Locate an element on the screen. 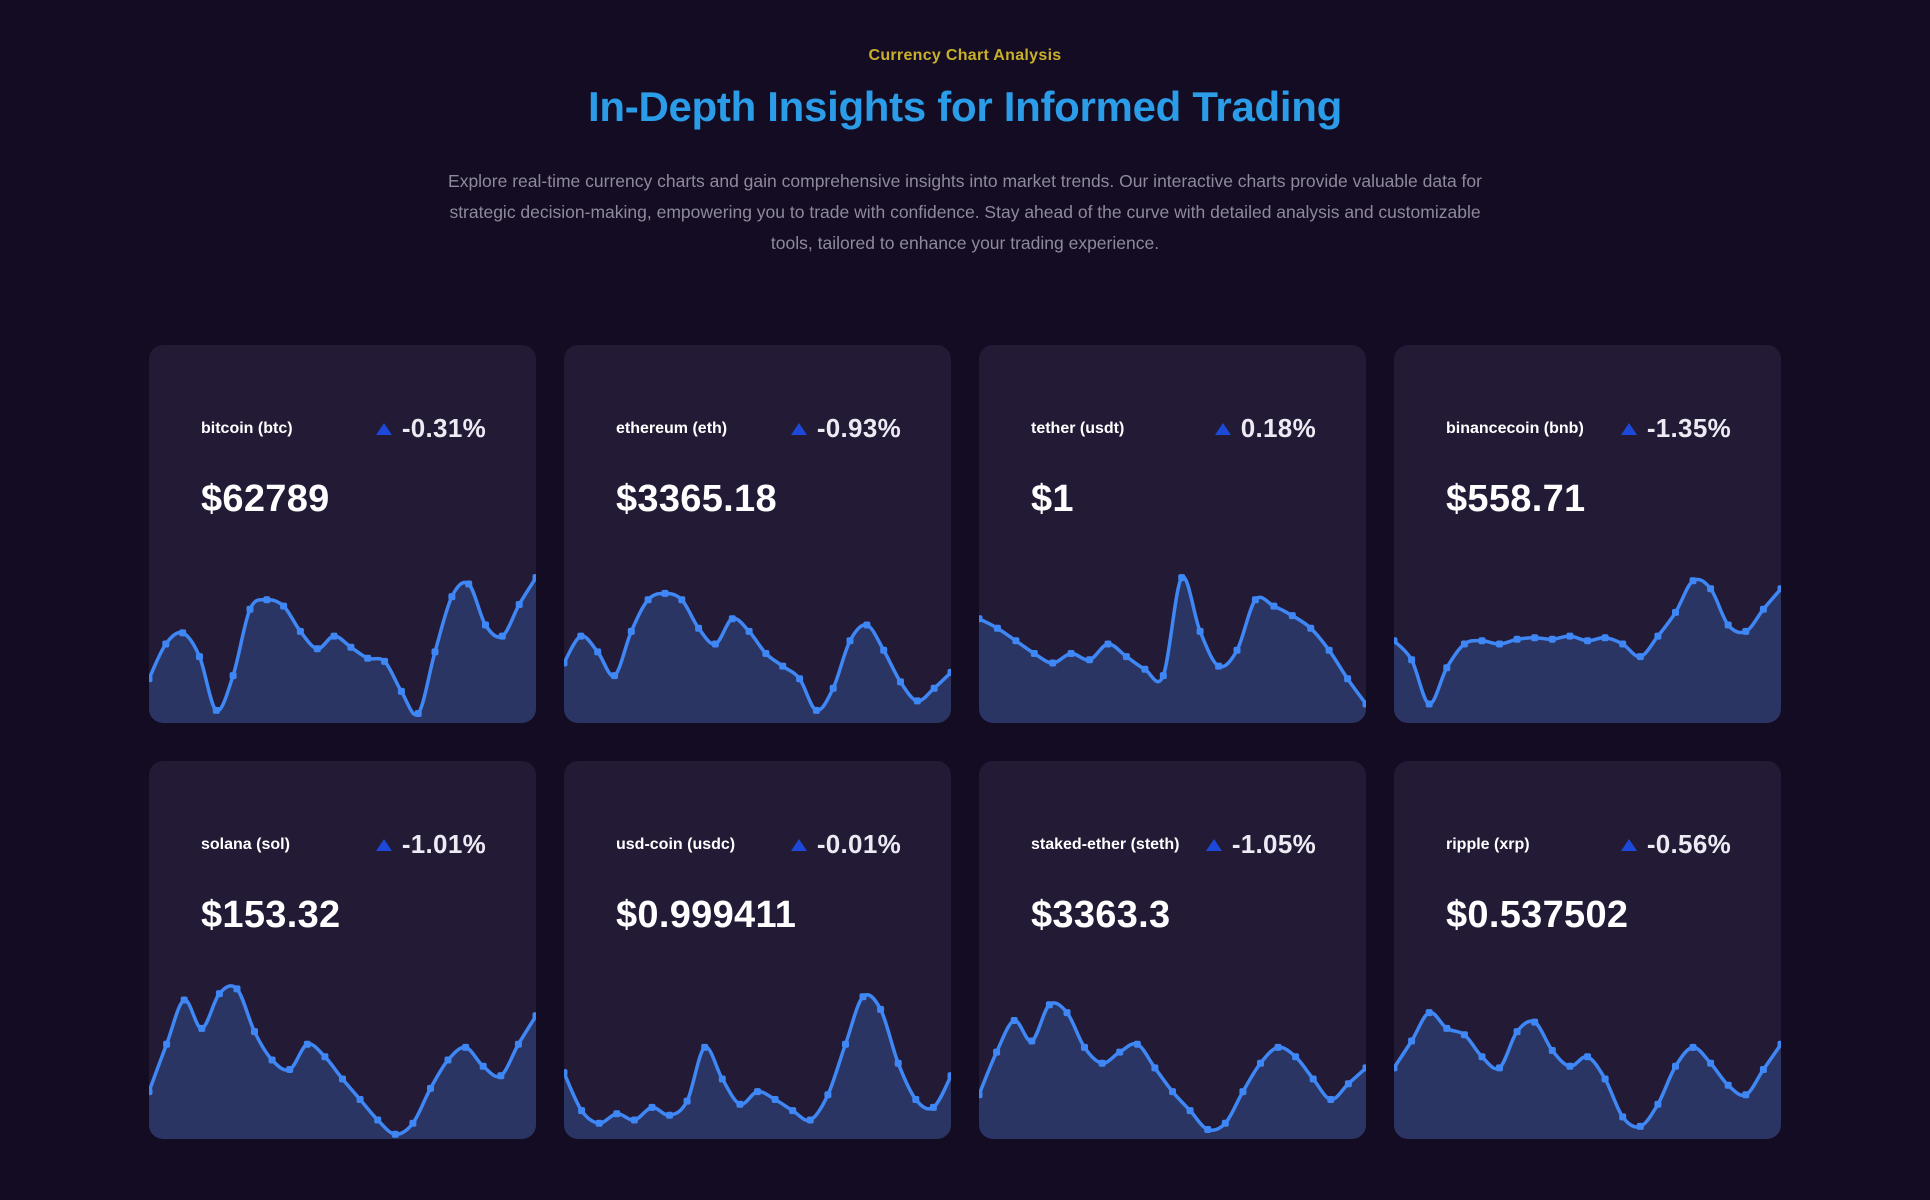  coin-change: -1.05% is located at coordinates (1260, 844).